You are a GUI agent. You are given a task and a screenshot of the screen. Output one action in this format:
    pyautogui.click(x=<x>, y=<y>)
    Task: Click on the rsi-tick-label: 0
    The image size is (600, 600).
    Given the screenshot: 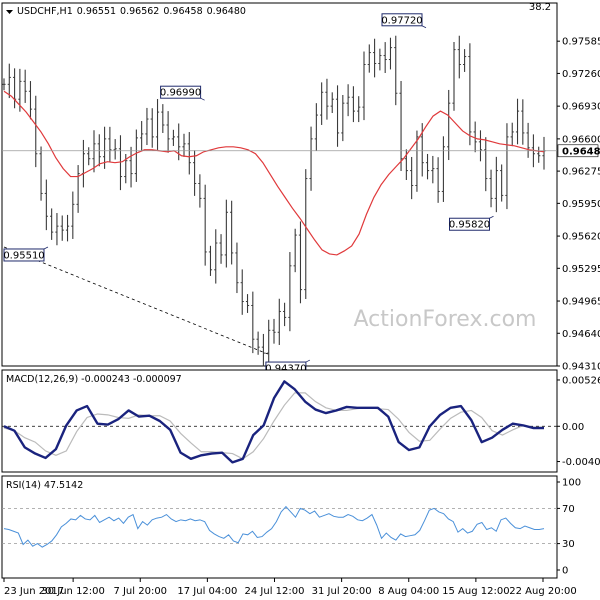 What is the action you would take?
    pyautogui.click(x=565, y=571)
    